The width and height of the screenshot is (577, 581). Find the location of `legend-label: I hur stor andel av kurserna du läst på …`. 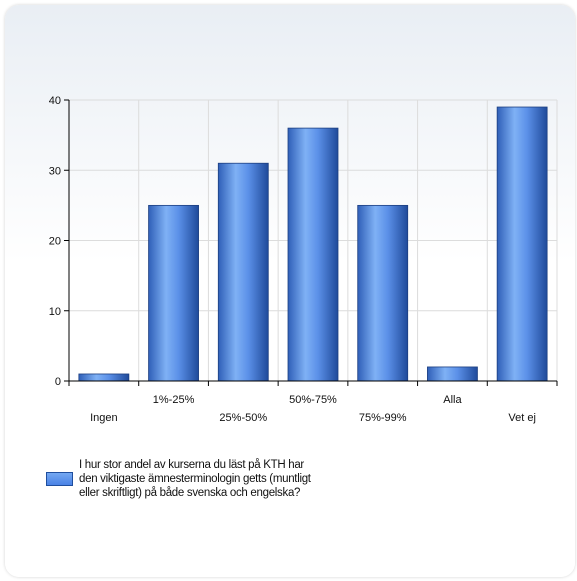

legend-label: I hur stor andel av kurserna du läst på … is located at coordinates (195, 479).